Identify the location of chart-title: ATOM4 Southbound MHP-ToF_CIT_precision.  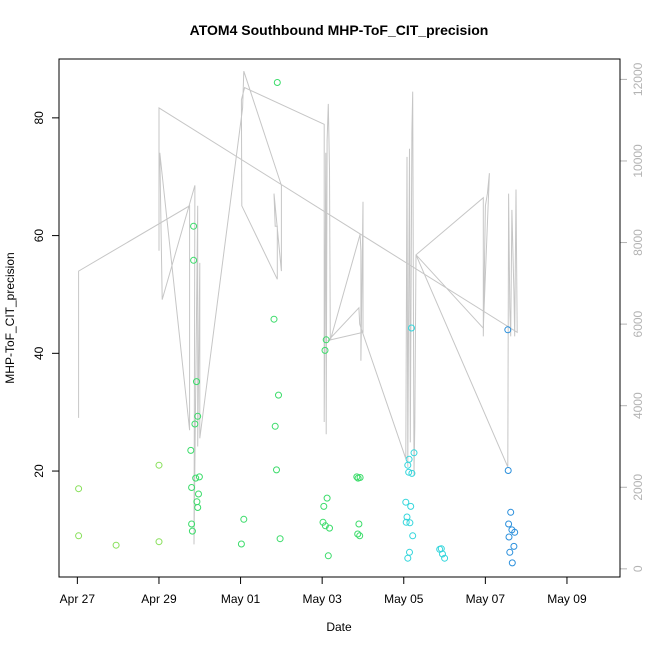
(339, 30).